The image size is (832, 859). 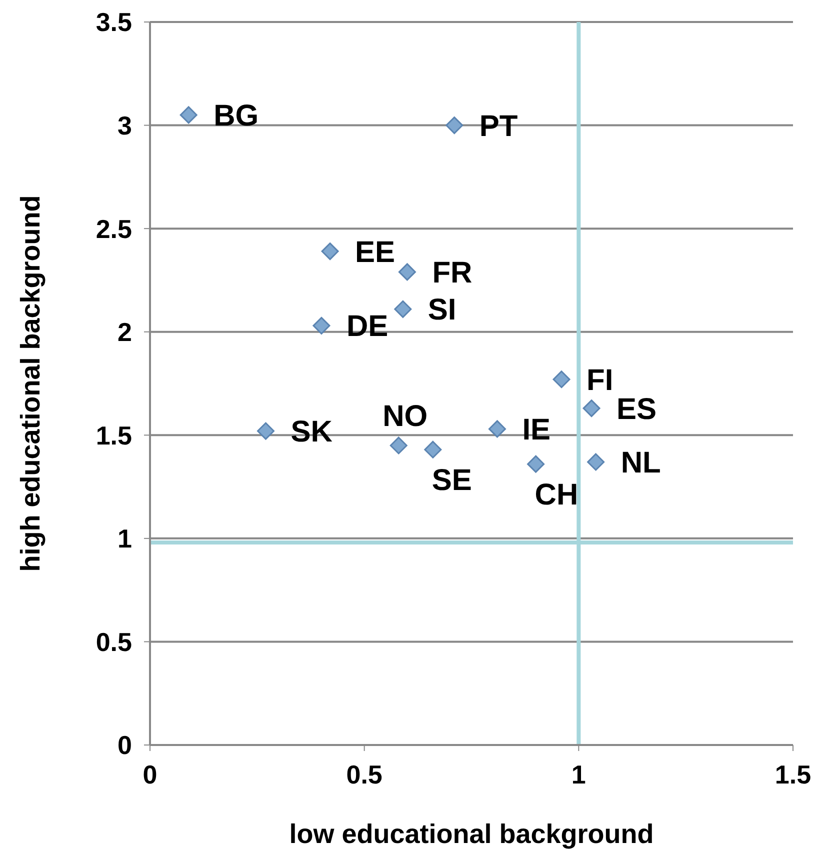 What do you see at coordinates (150, 774) in the screenshot?
I see `x-tick-label: 0` at bounding box center [150, 774].